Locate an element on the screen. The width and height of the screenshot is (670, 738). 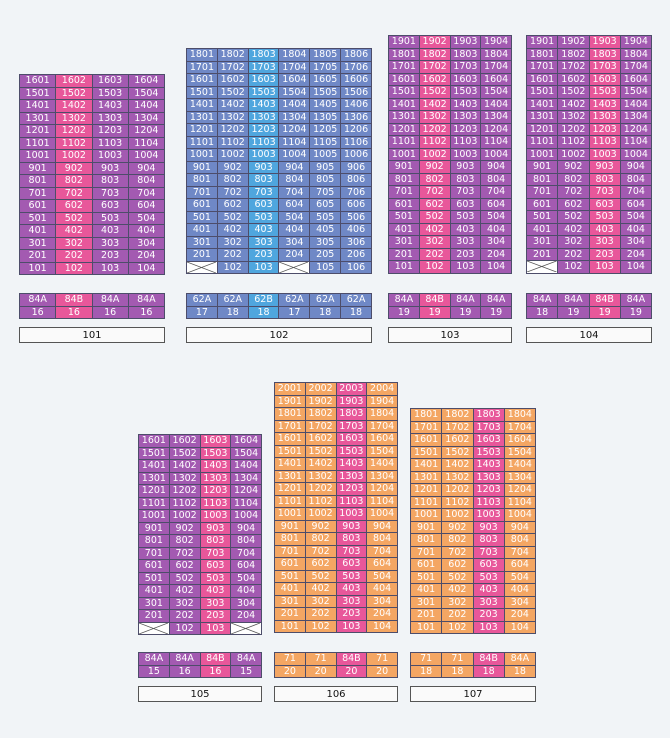
unit-cell: 1604 is located at coordinates (496, 79).